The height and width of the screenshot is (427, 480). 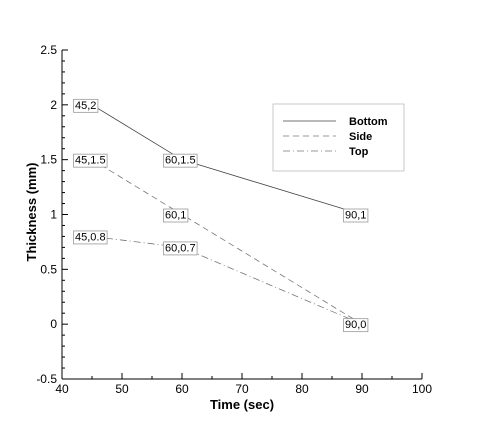 I want to click on legend-label-bottom: Bottom, so click(x=368, y=122).